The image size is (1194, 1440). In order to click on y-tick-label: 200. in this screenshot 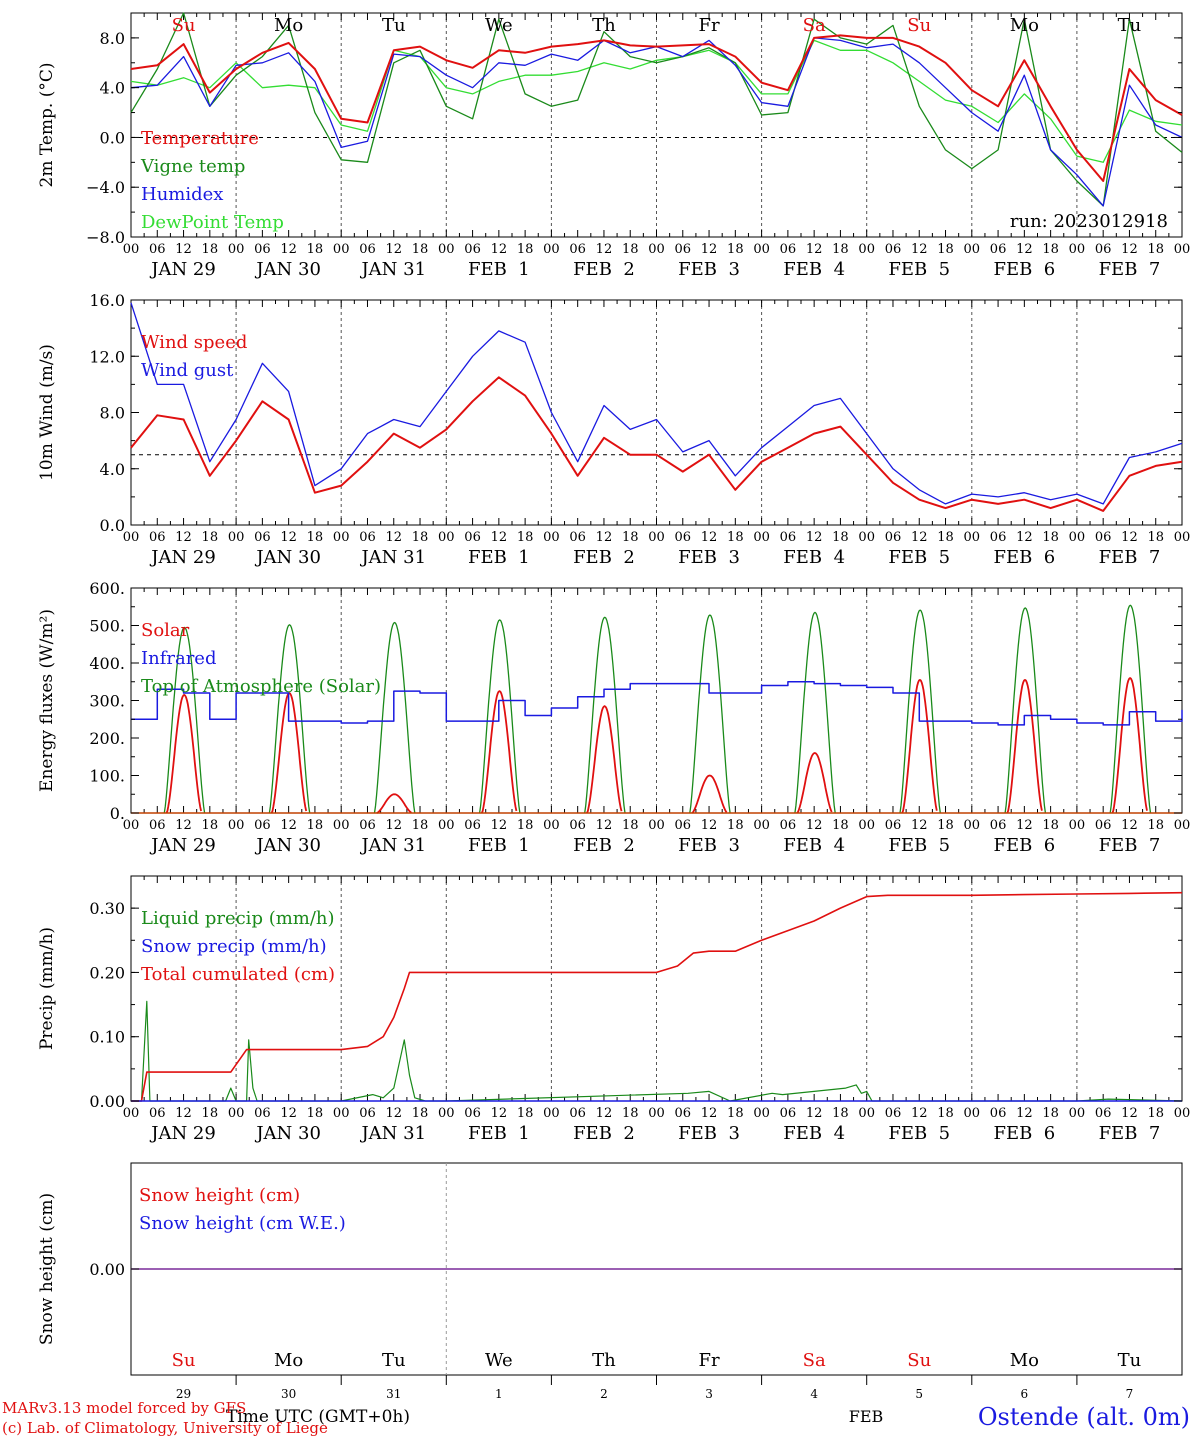, I will do `click(107, 738)`.